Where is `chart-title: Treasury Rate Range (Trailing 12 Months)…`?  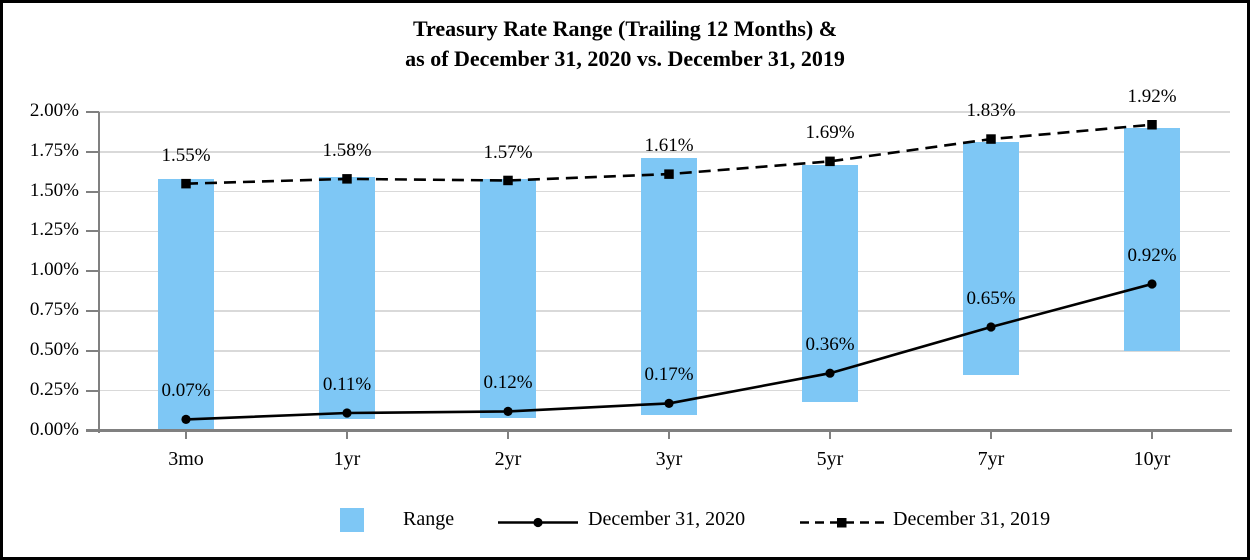 chart-title: Treasury Rate Range (Trailing 12 Months)… is located at coordinates (625, 44).